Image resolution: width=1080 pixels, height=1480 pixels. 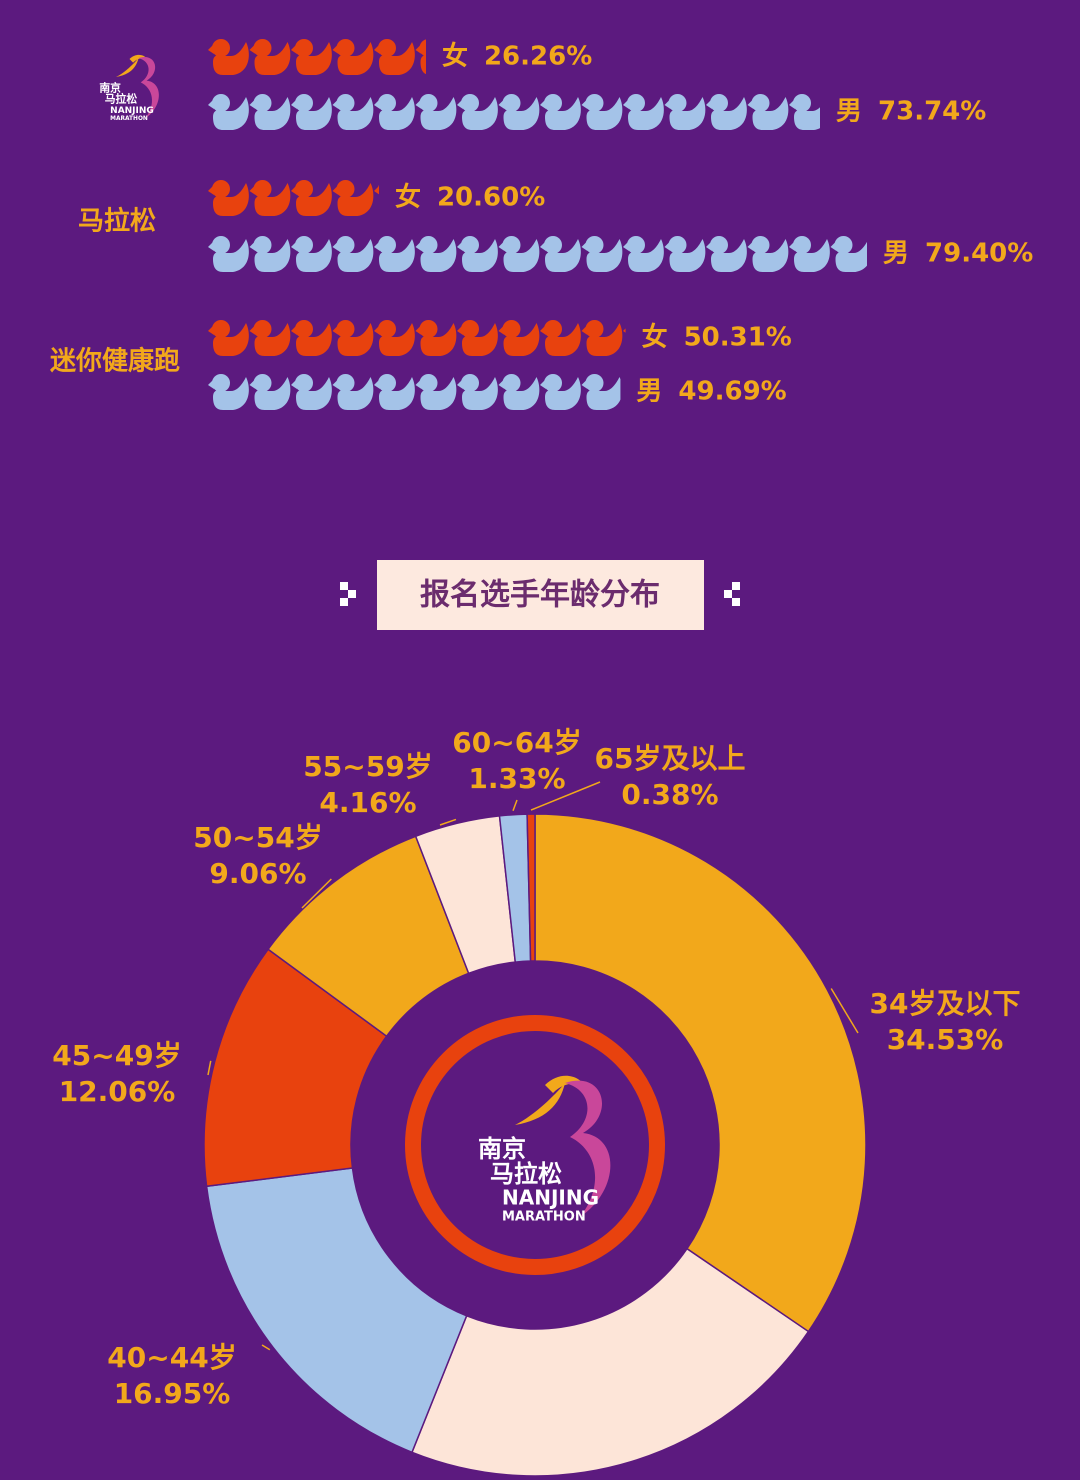 What do you see at coordinates (670, 758) in the screenshot?
I see `slice-label: 65岁及以上` at bounding box center [670, 758].